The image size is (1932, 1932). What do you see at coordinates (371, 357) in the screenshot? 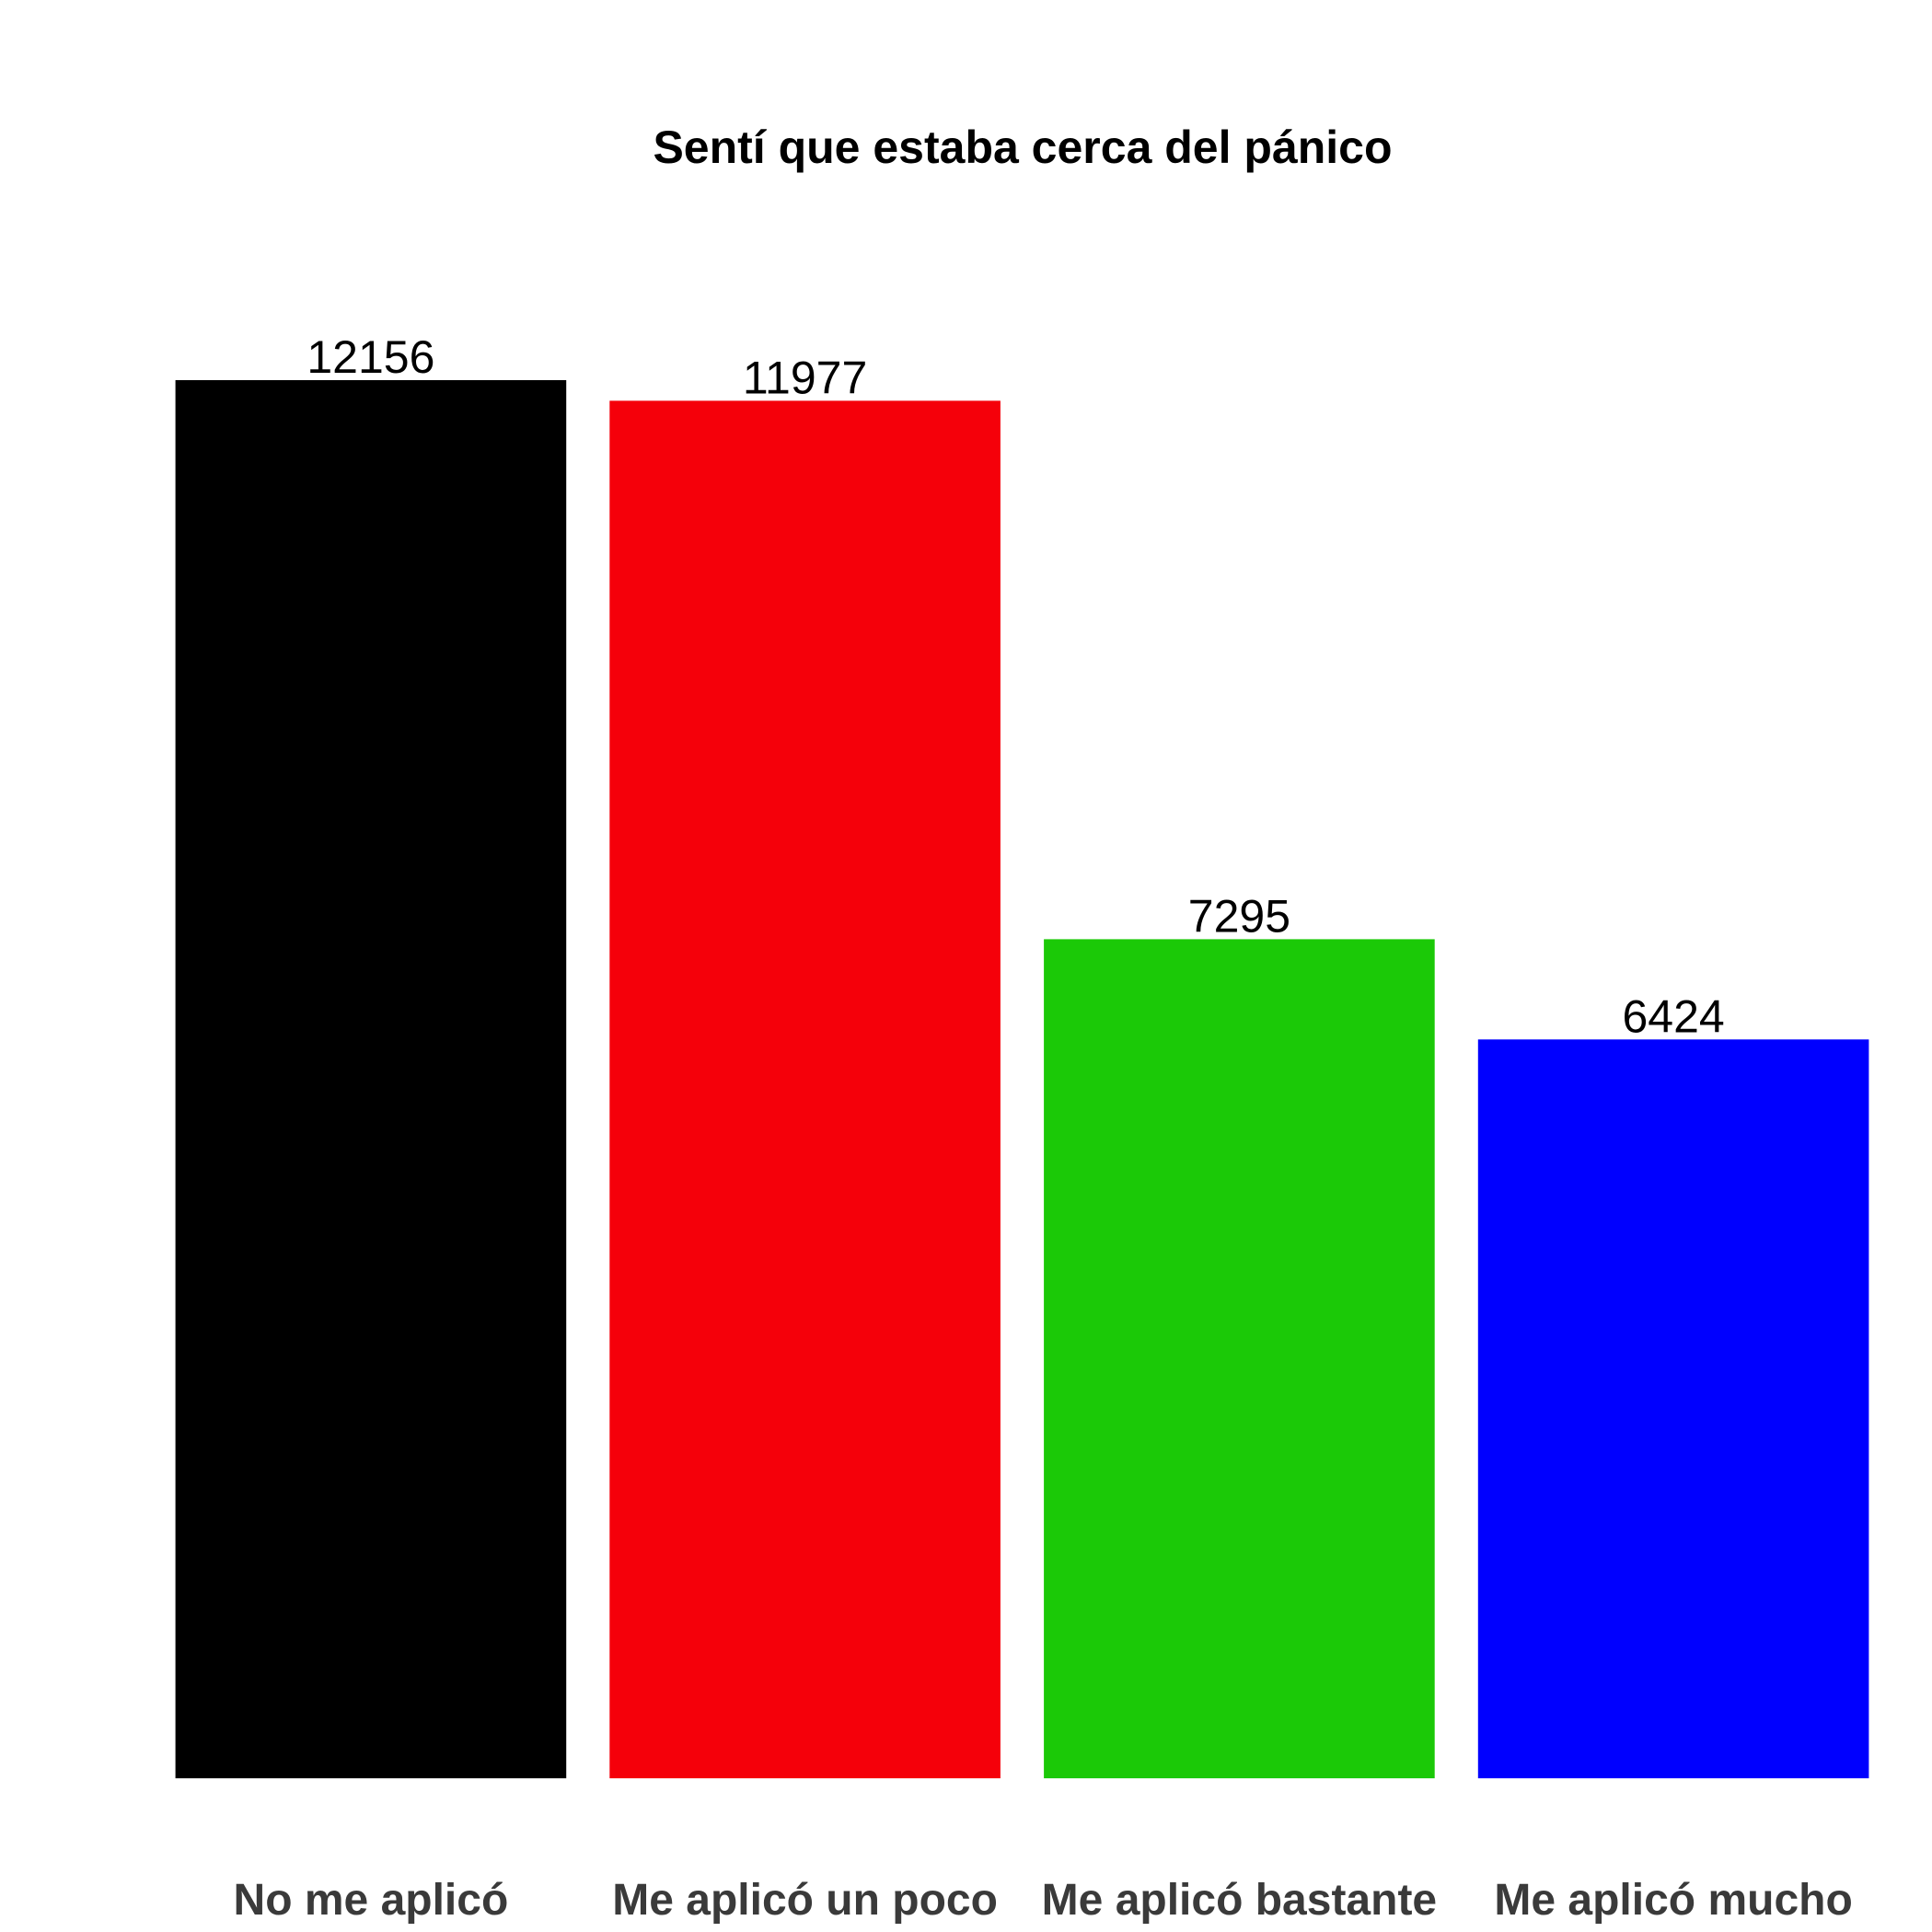
I see `bar-value-label: 12156` at bounding box center [371, 357].